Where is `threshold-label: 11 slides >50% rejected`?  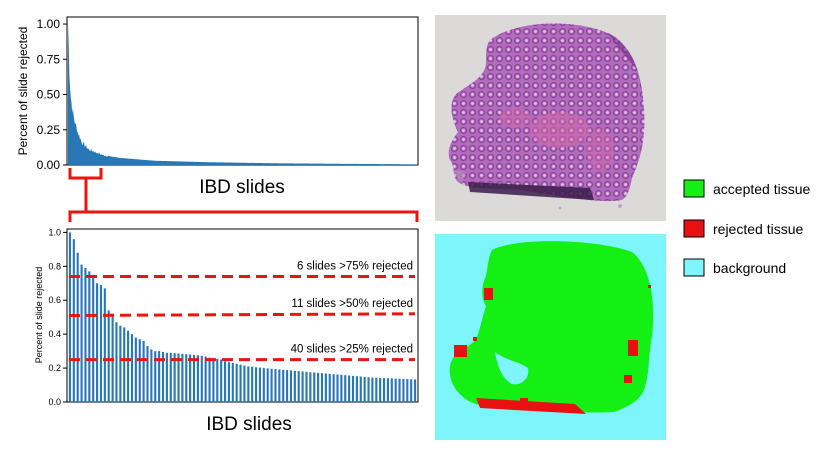
threshold-label: 11 slides >50% rejected is located at coordinates (352, 304).